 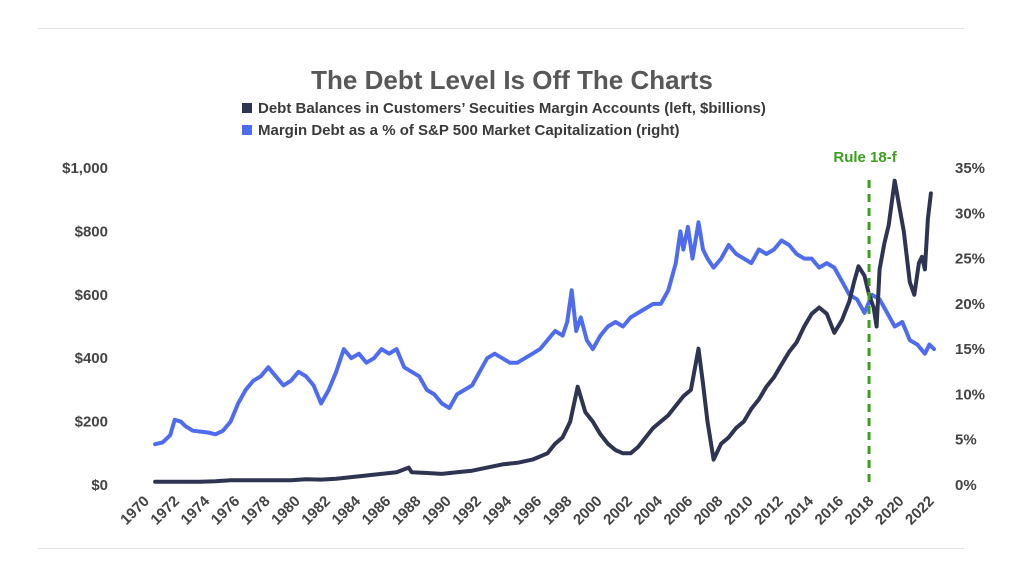 I want to click on x-tick-label: 2014, so click(x=799, y=510).